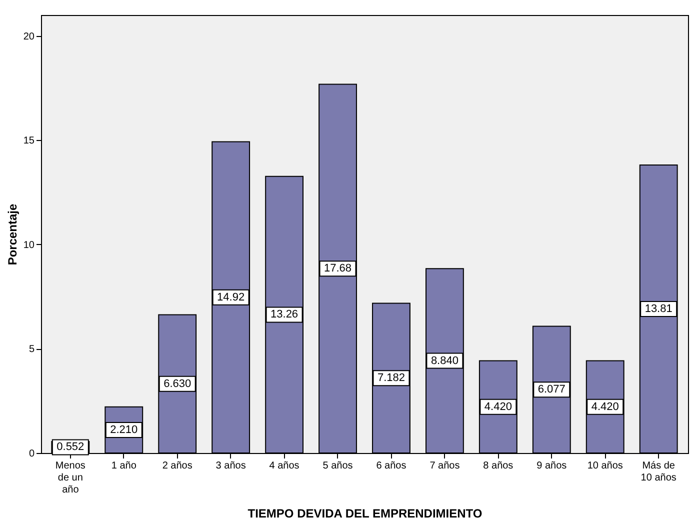 Image resolution: width=692 pixels, height=527 pixels. I want to click on x-tick-label: 3 años, so click(231, 466).